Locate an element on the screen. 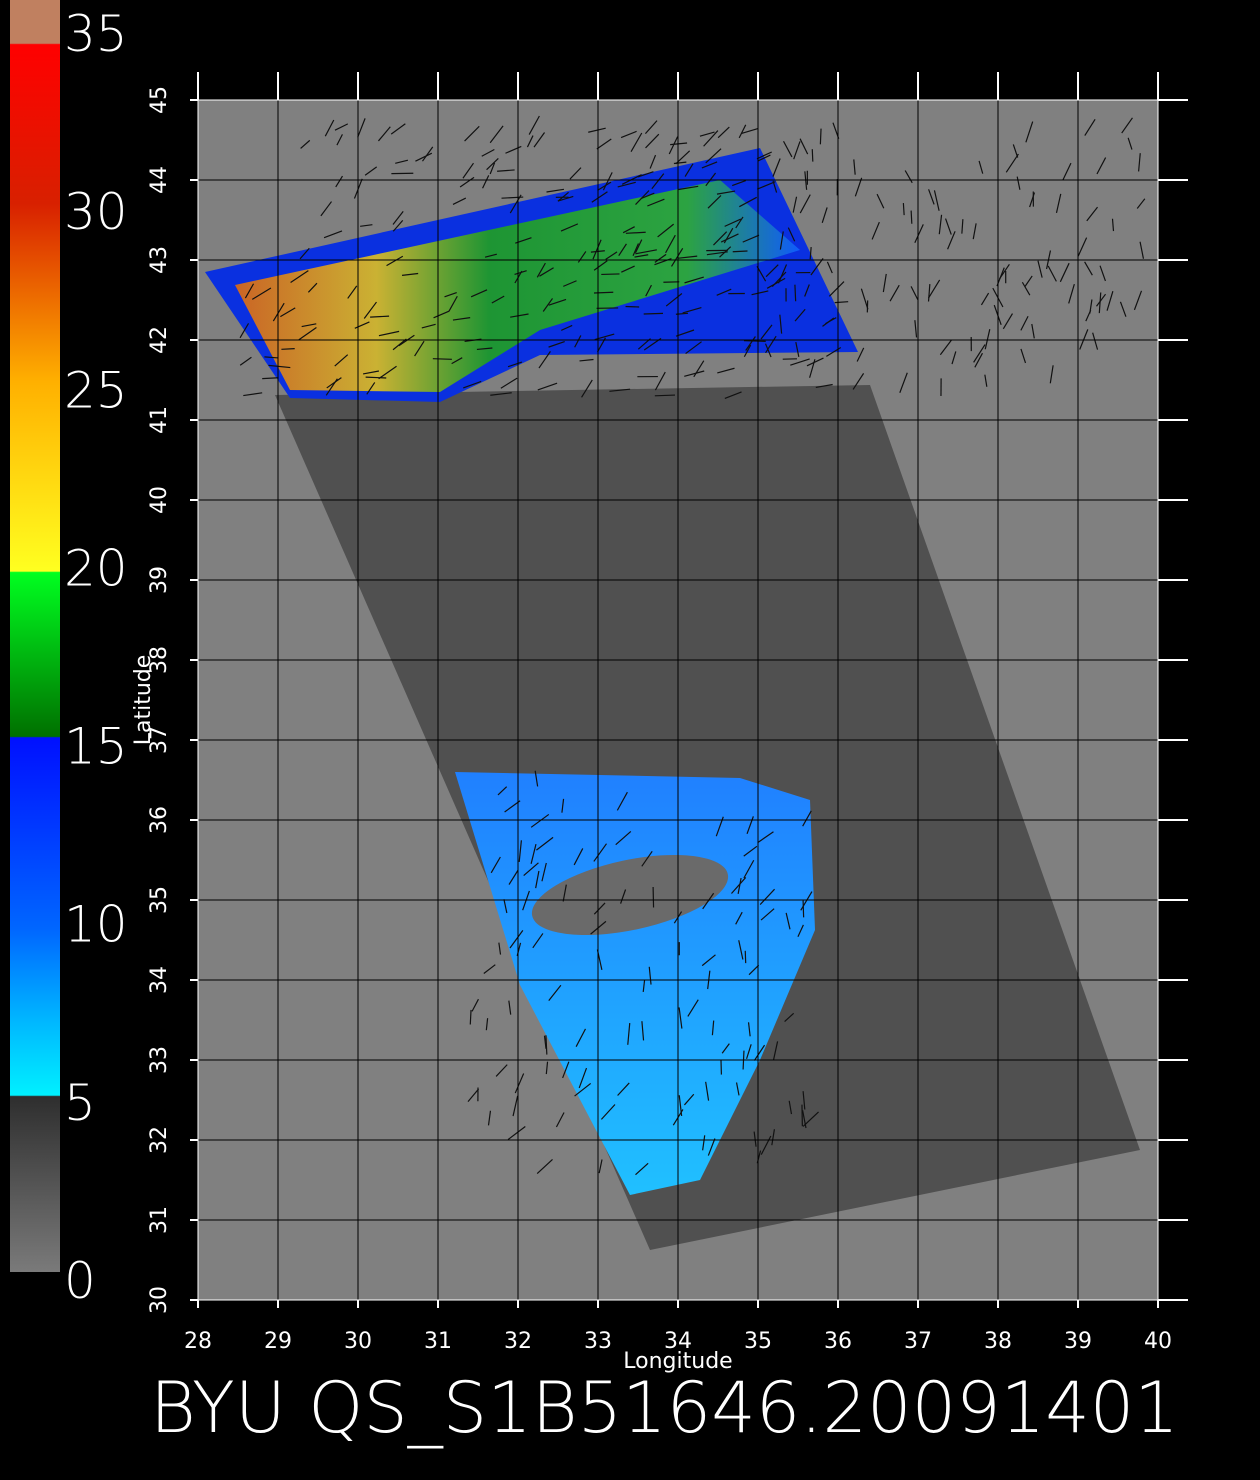 The image size is (1260, 1480). x-tick-label: 38 is located at coordinates (998, 1341).